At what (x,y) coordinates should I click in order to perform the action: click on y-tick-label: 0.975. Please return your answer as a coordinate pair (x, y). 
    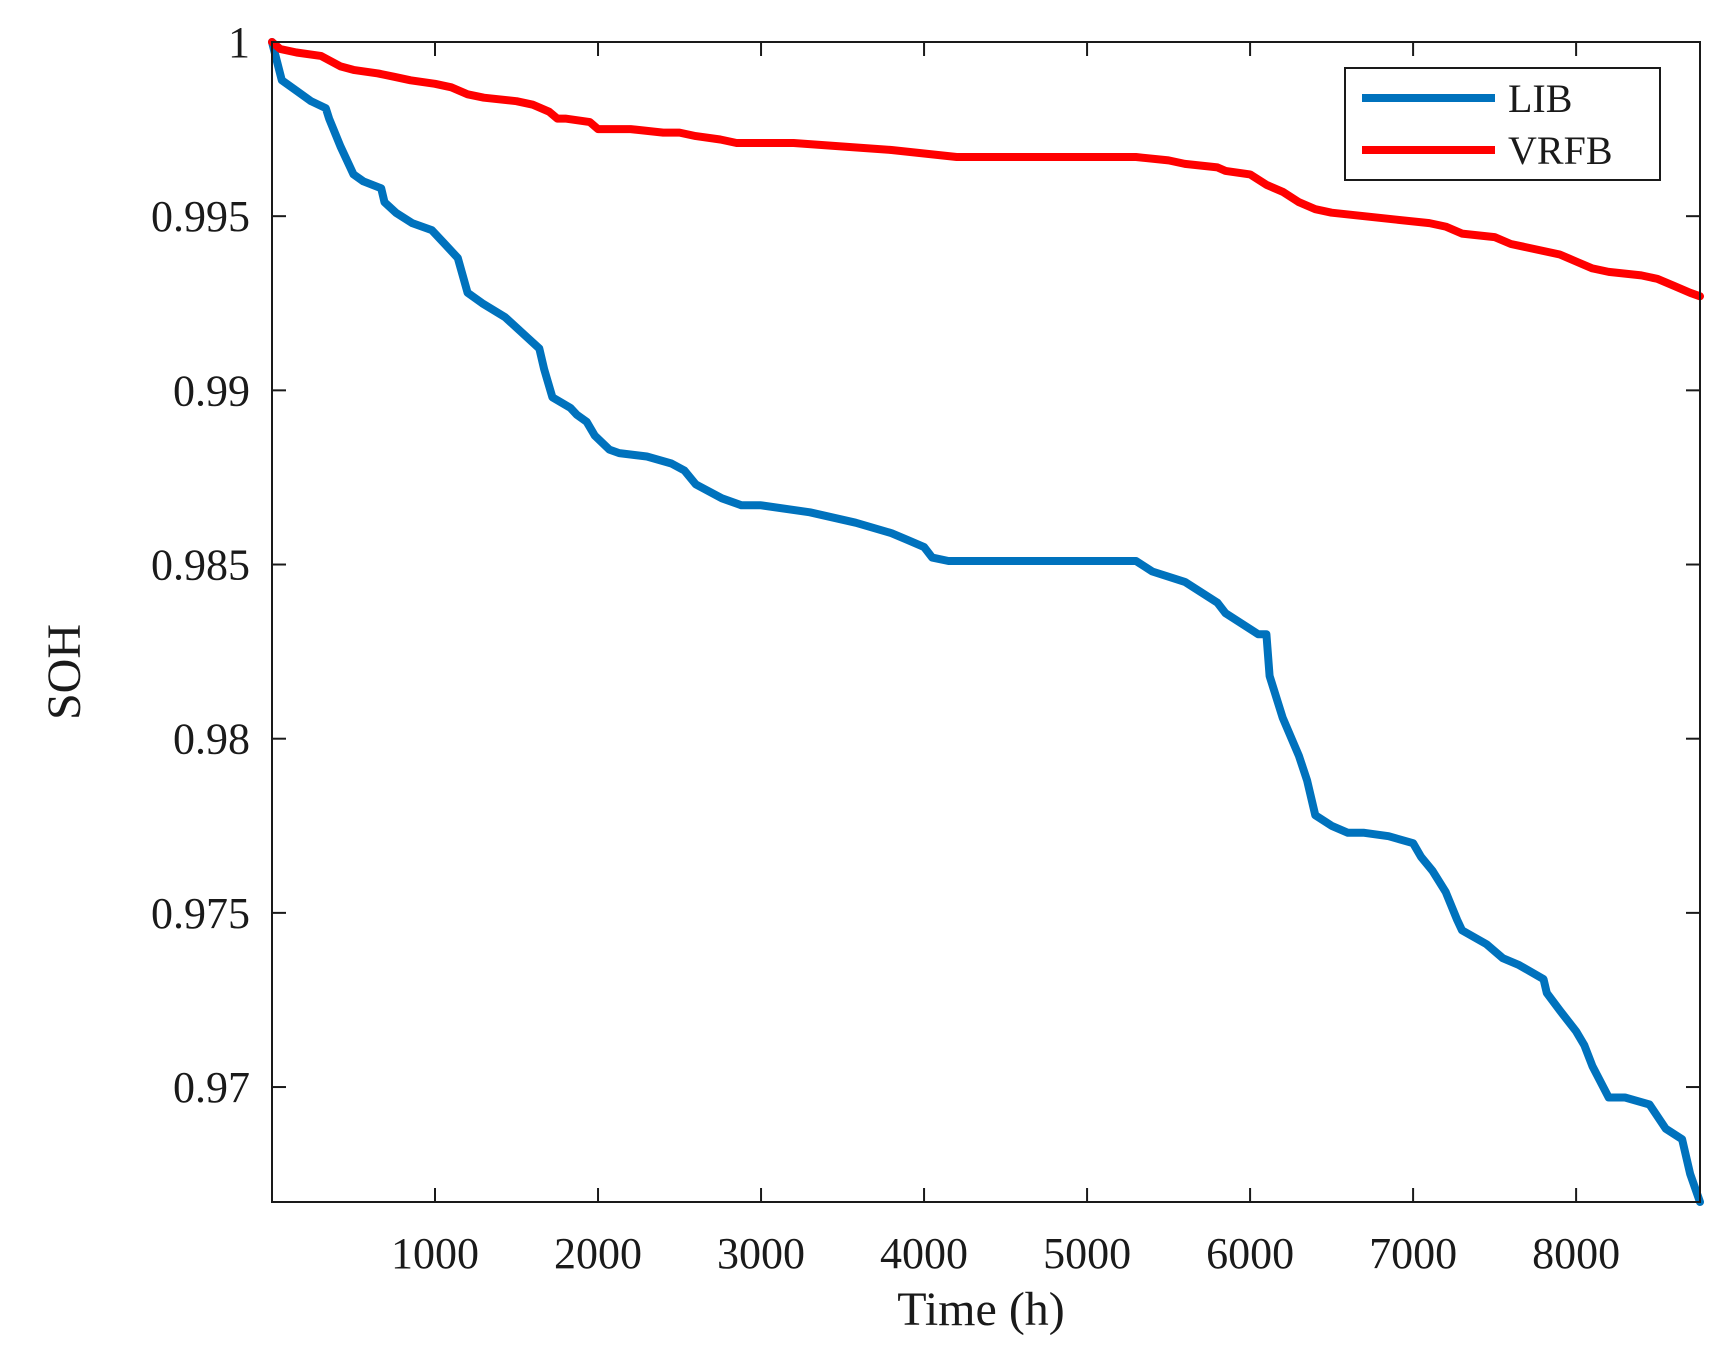
    Looking at the image, I should click on (200, 913).